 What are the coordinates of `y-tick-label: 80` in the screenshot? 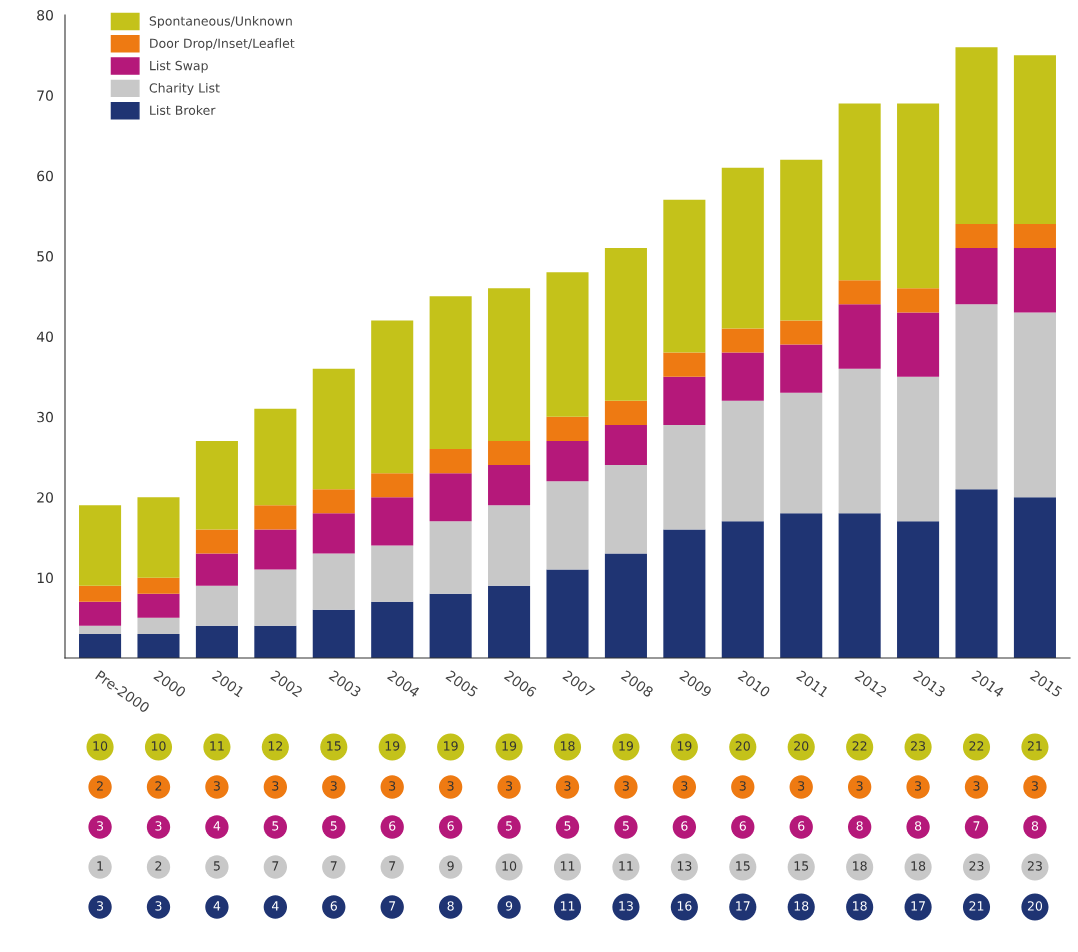 It's located at (45, 15).